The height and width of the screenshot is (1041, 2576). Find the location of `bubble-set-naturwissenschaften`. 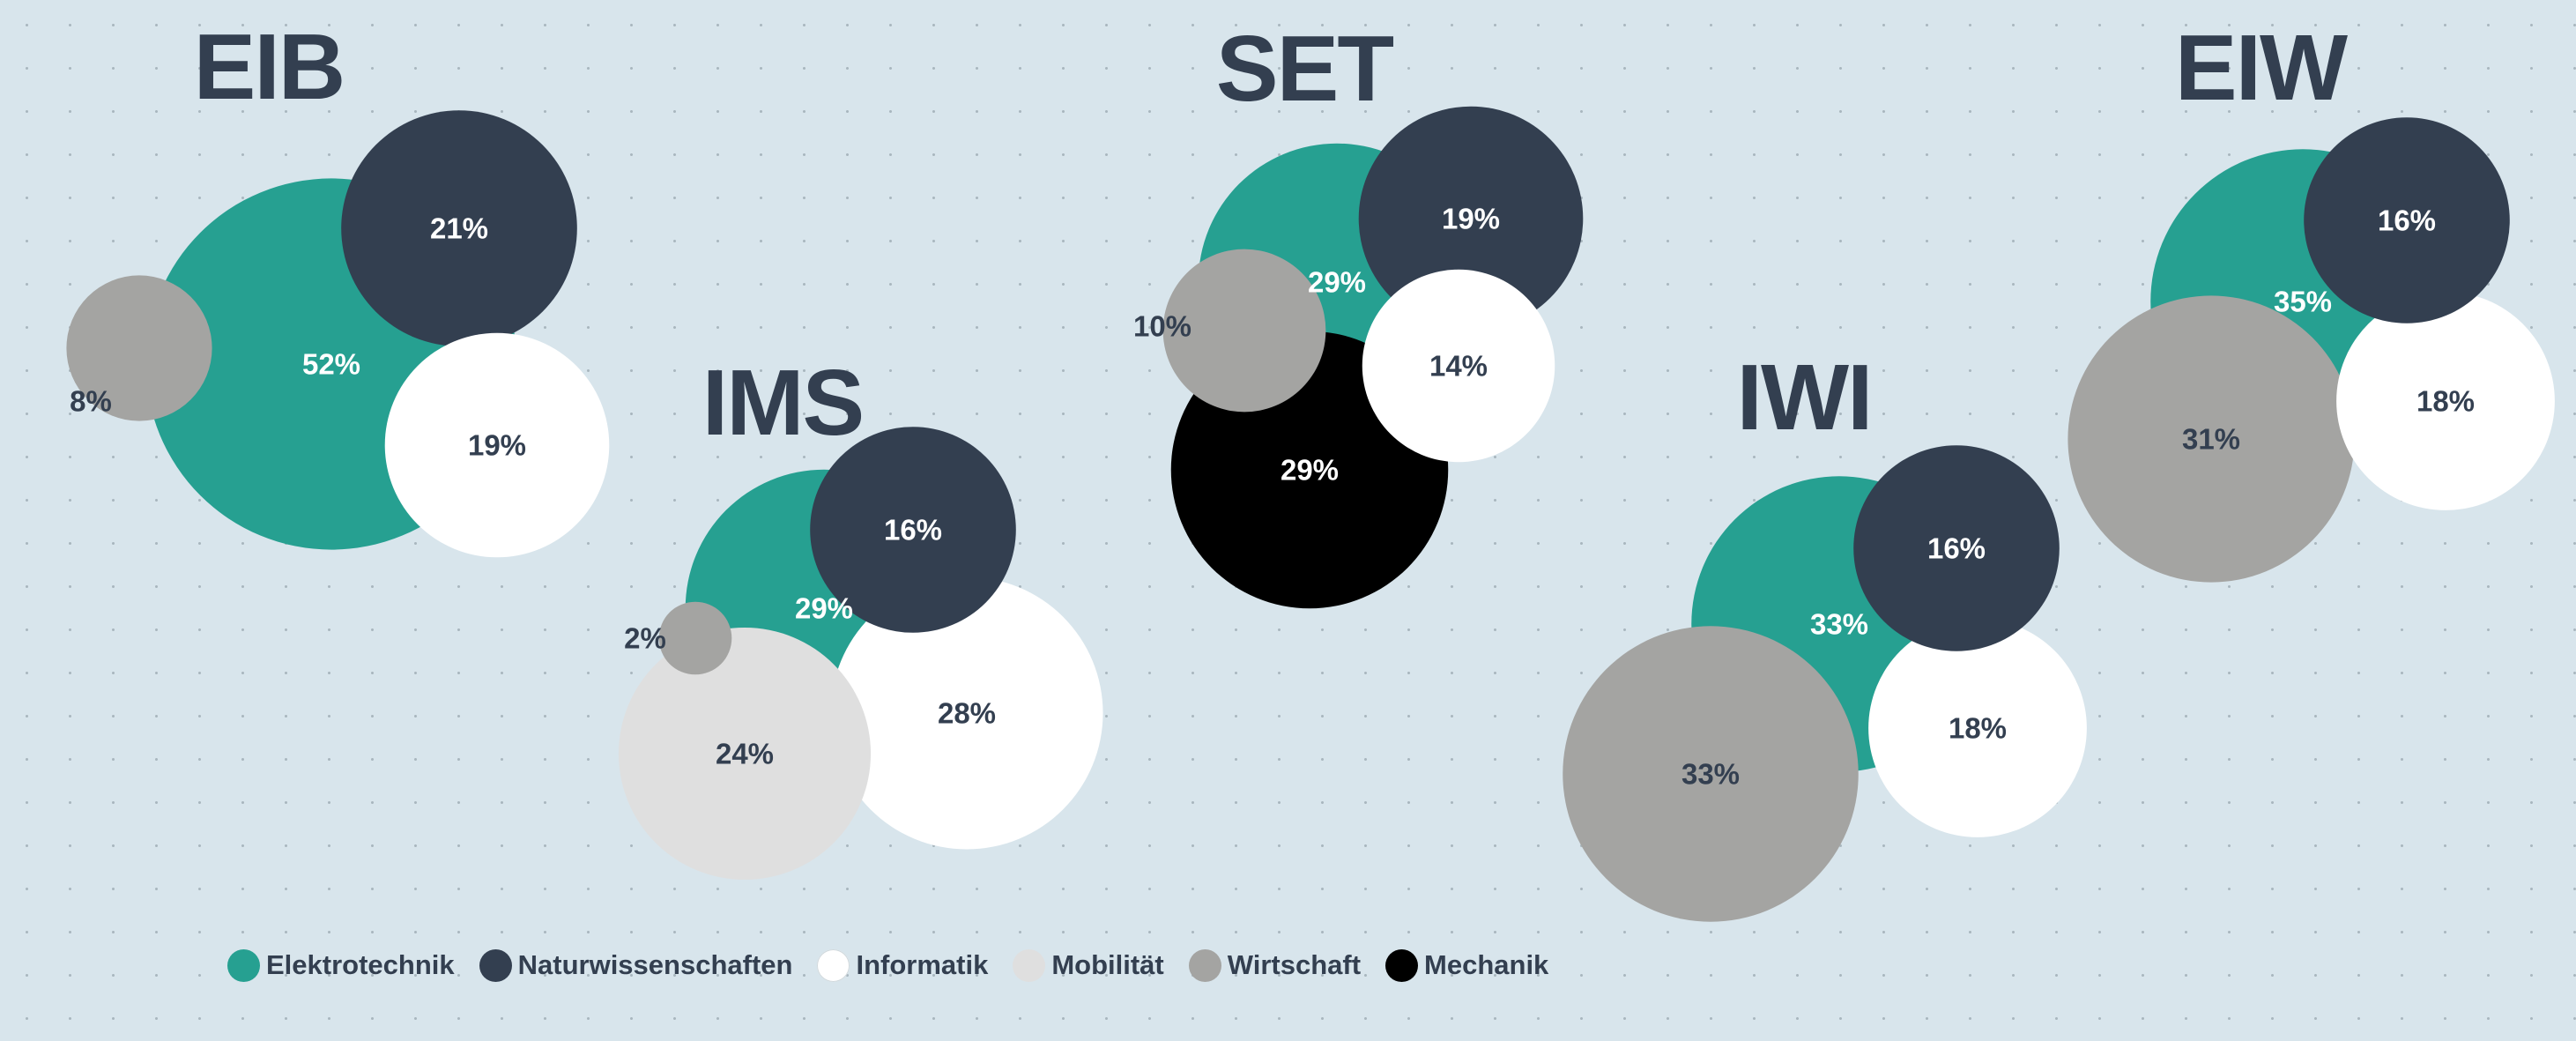

bubble-set-naturwissenschaften is located at coordinates (1471, 218).